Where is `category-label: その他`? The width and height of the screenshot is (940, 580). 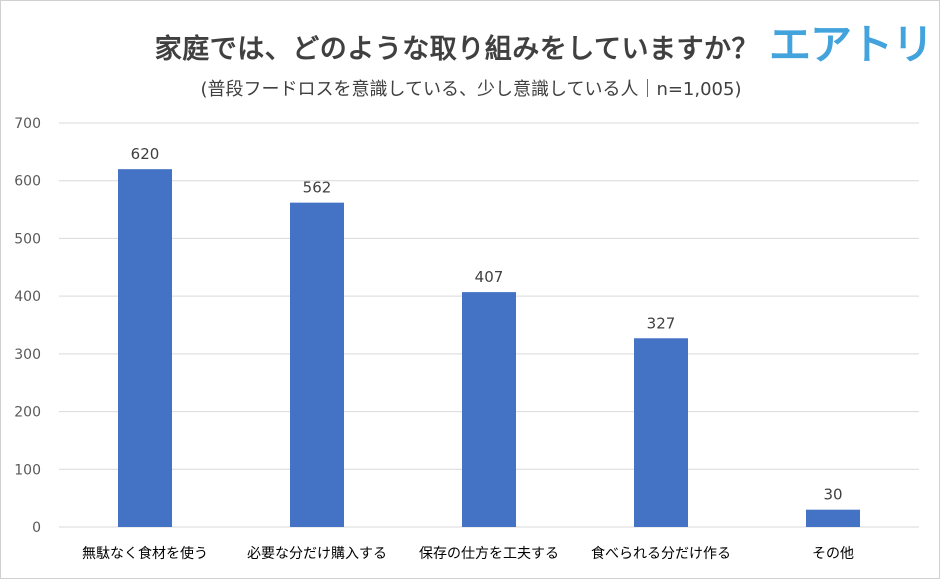 category-label: その他 is located at coordinates (833, 554).